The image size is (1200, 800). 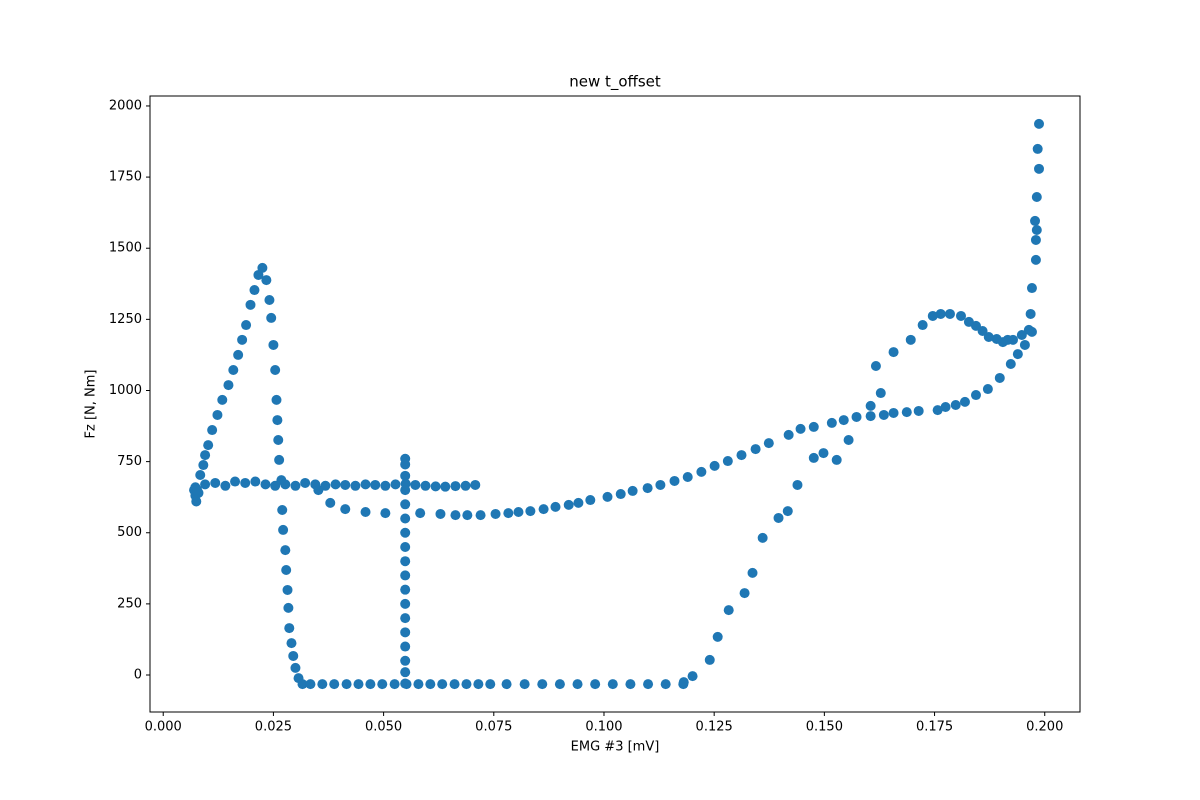 I want to click on x-axis-label: EMG #3 [mV], so click(x=615, y=747).